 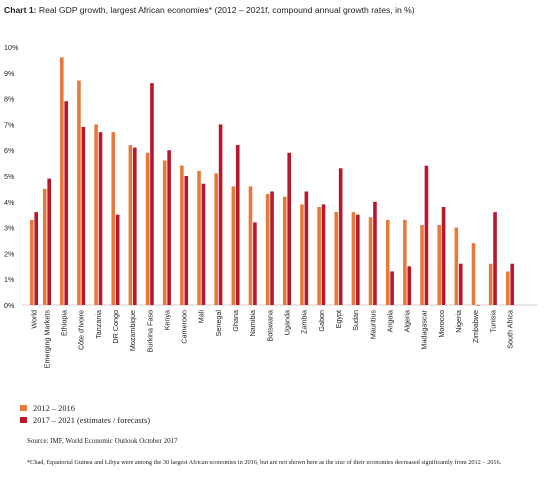 What do you see at coordinates (389, 321) in the screenshot?
I see `x-tick-label: Angola` at bounding box center [389, 321].